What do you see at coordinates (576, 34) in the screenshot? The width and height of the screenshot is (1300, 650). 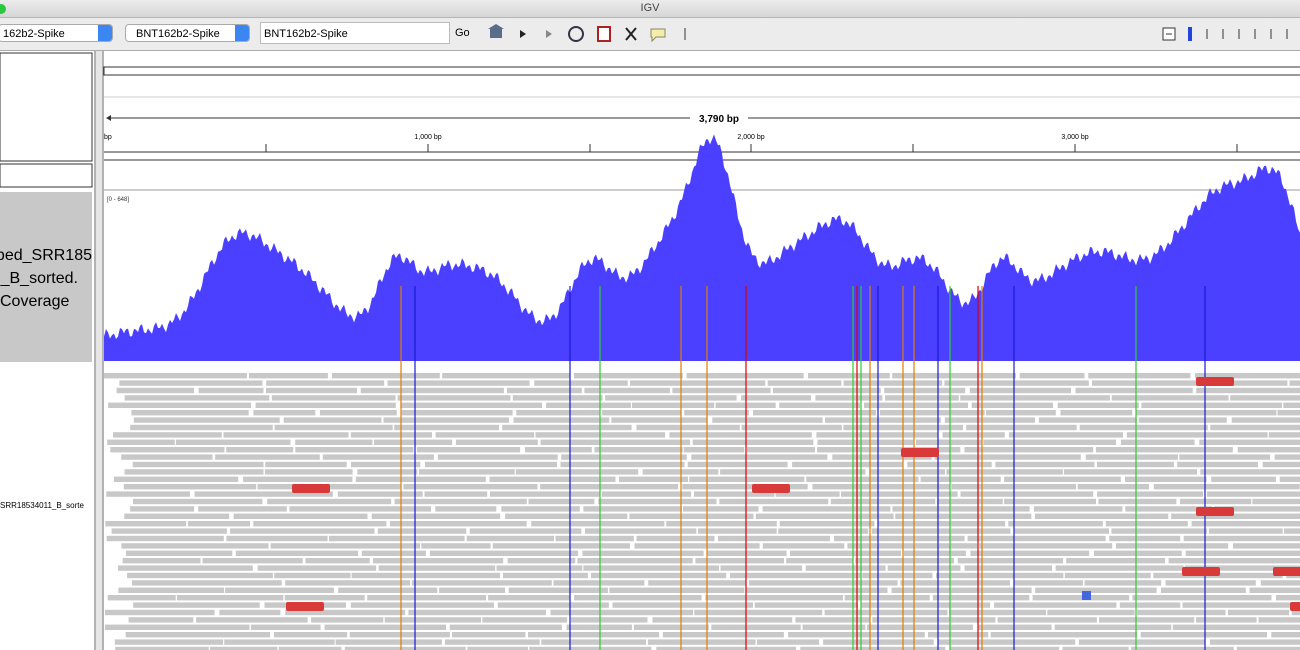 I see `refresh-icon` at bounding box center [576, 34].